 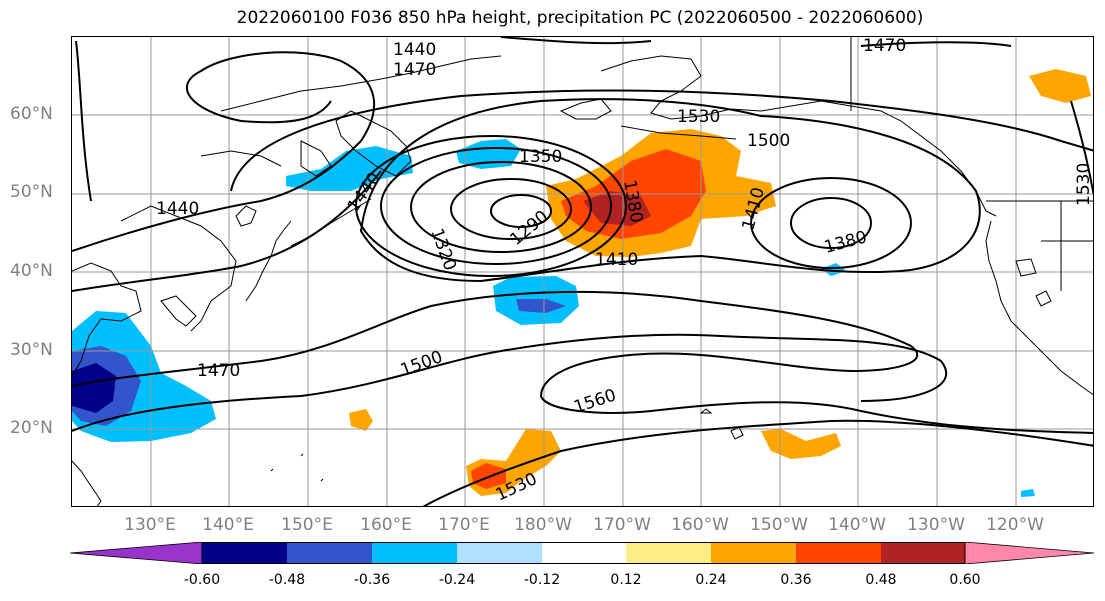 What do you see at coordinates (1015, 525) in the screenshot?
I see `lon-label: 120°W` at bounding box center [1015, 525].